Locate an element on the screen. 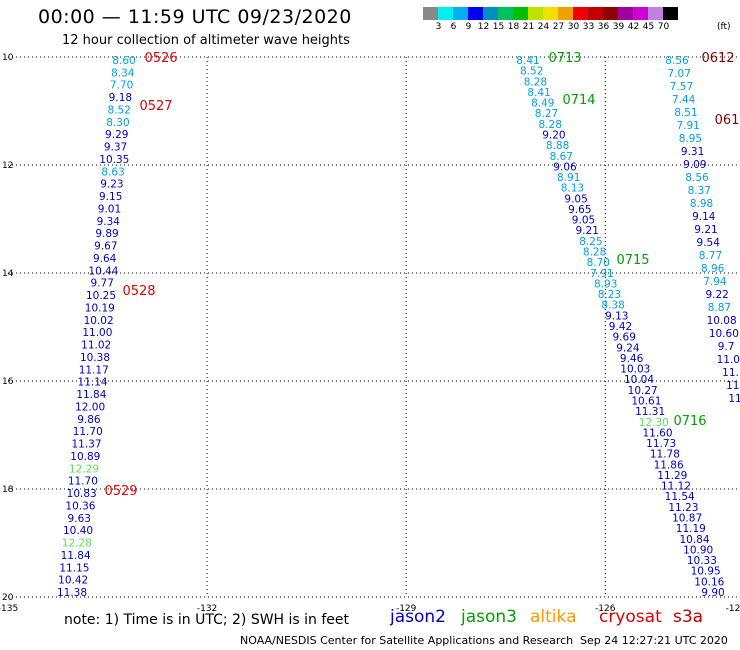 The image size is (740, 650). swh-value: 9.90 is located at coordinates (712, 593).